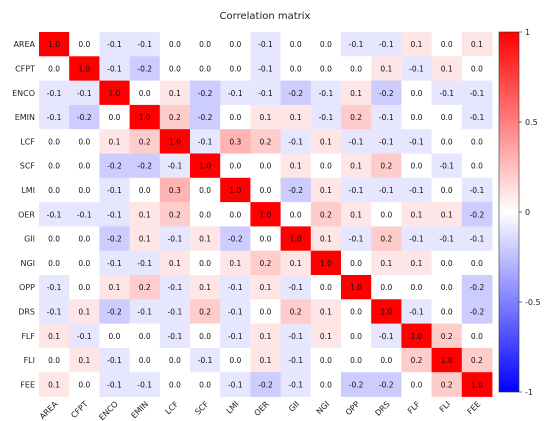 The image size is (550, 421). Describe the element at coordinates (533, 302) in the screenshot. I see `colorbar-tick-label: -0.5` at that location.